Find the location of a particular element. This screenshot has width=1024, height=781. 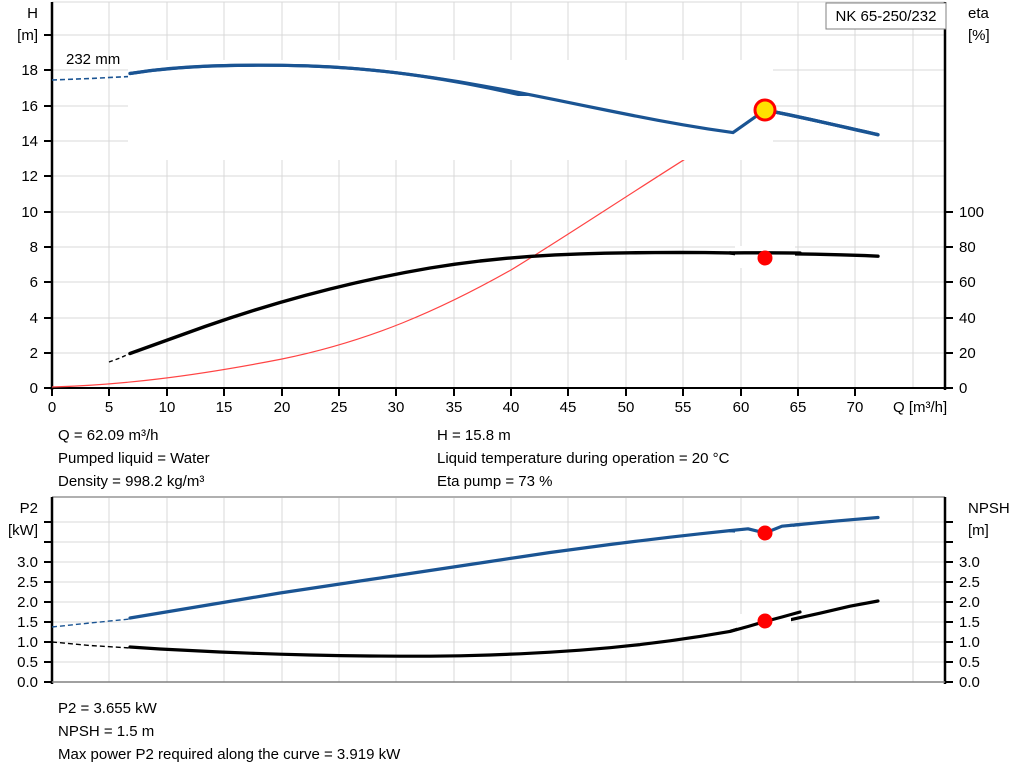

top-left-axis-title-line2: [m] is located at coordinates (27, 35).